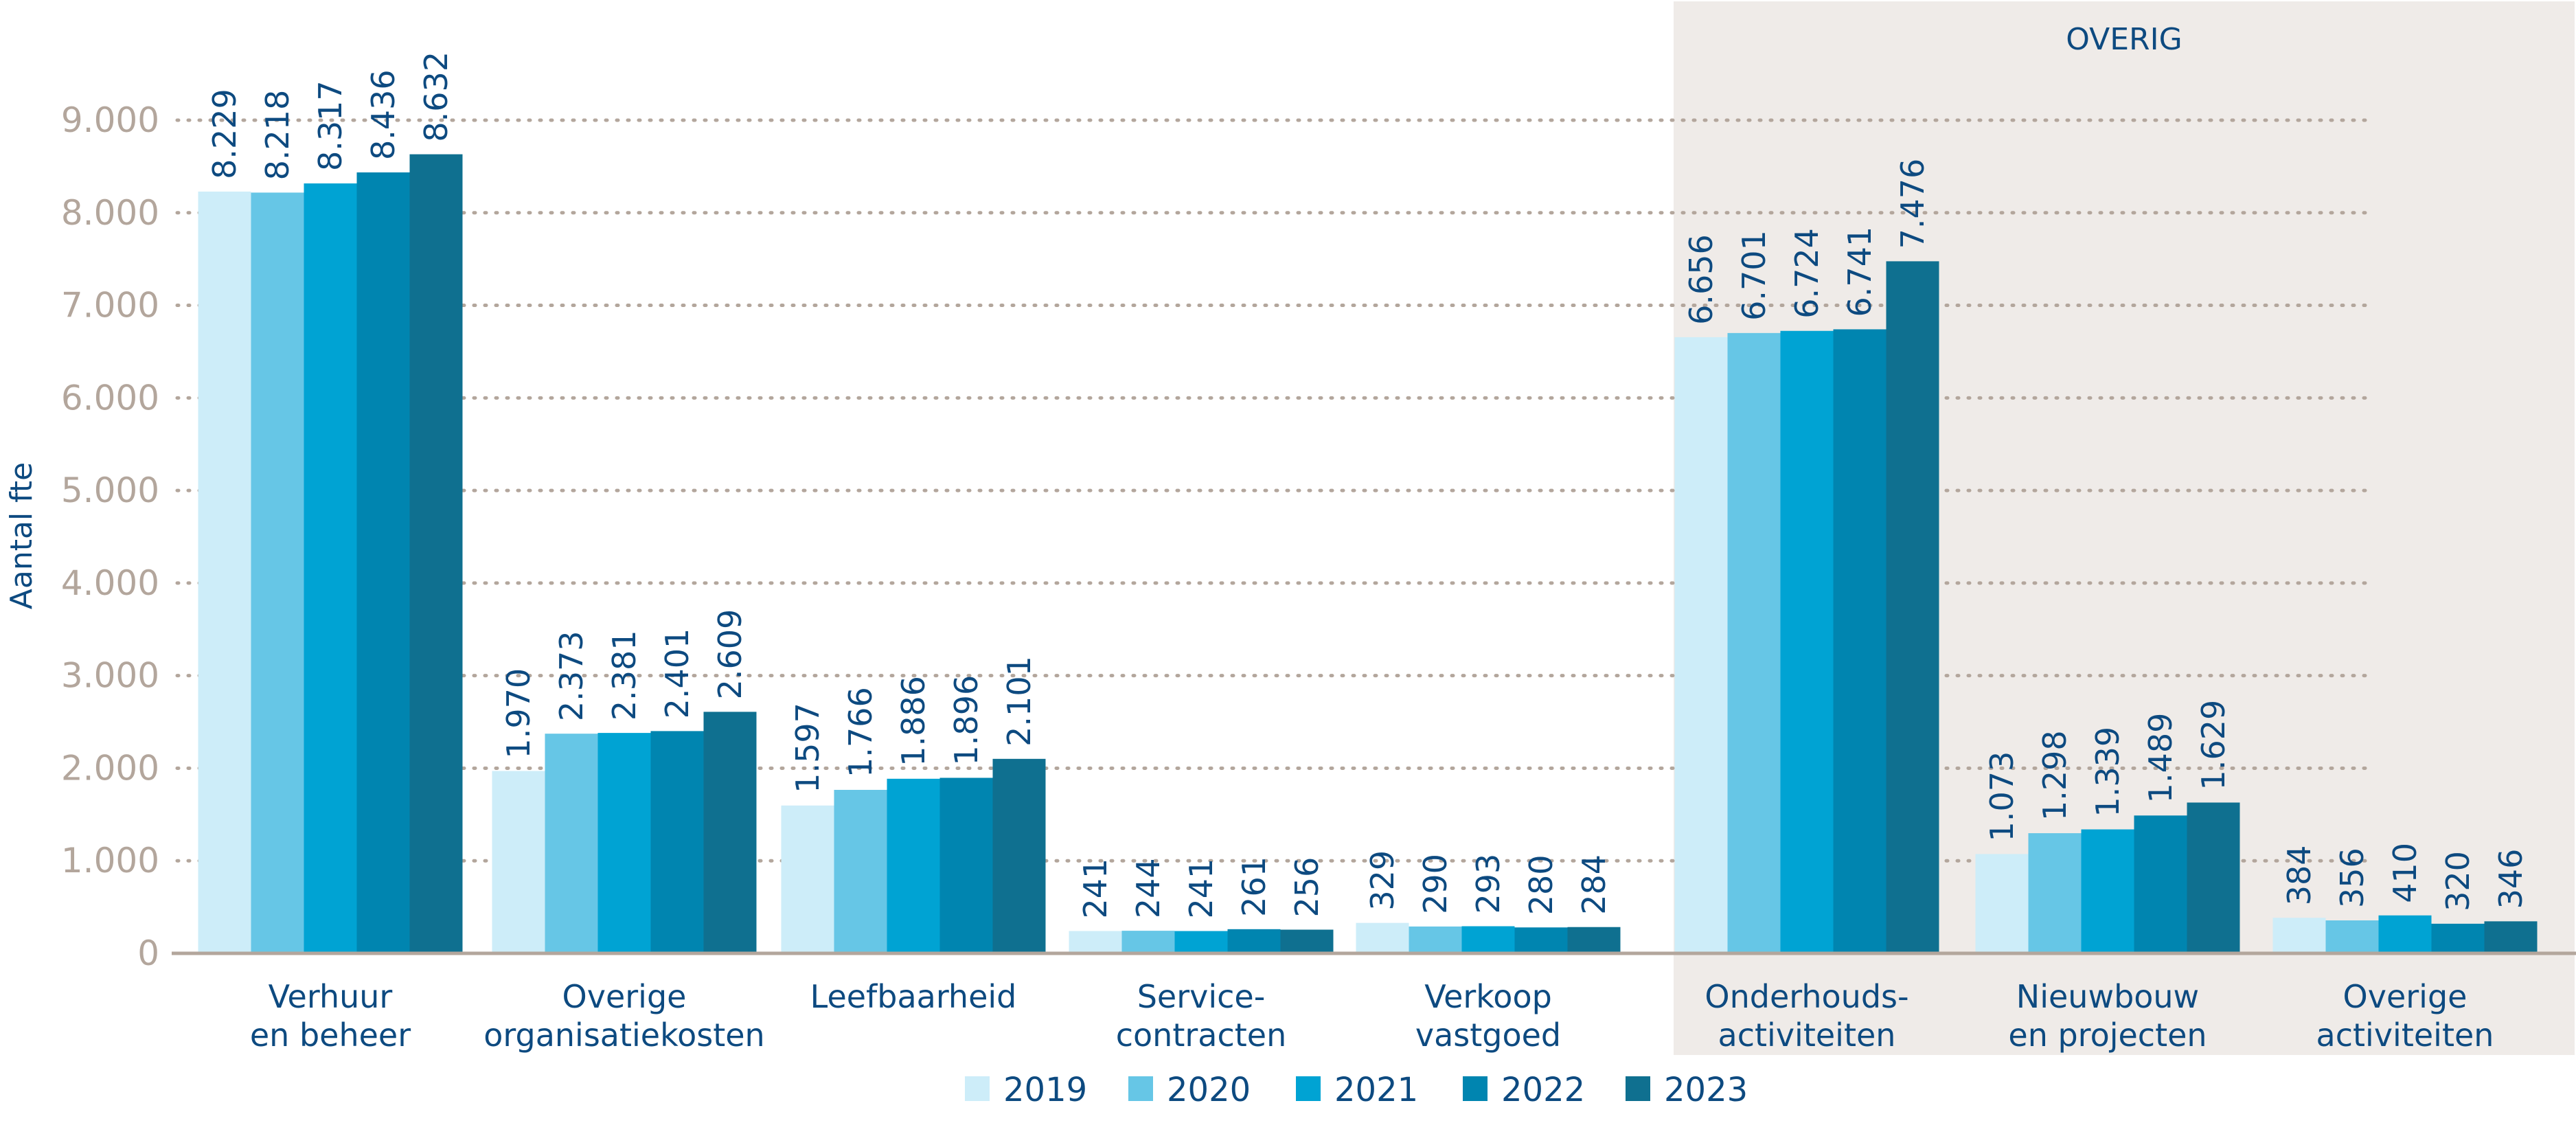 The image size is (2576, 1123). I want to click on legend-label: 2022, so click(1543, 1090).